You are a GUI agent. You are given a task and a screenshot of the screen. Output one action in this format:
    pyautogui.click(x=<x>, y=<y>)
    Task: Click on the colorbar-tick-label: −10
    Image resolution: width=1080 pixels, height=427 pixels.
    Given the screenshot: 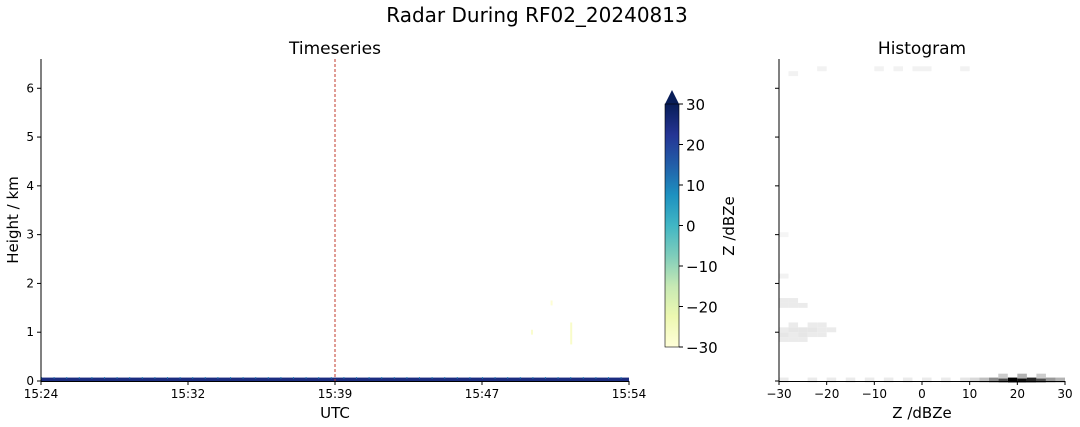 What is the action you would take?
    pyautogui.click(x=702, y=267)
    